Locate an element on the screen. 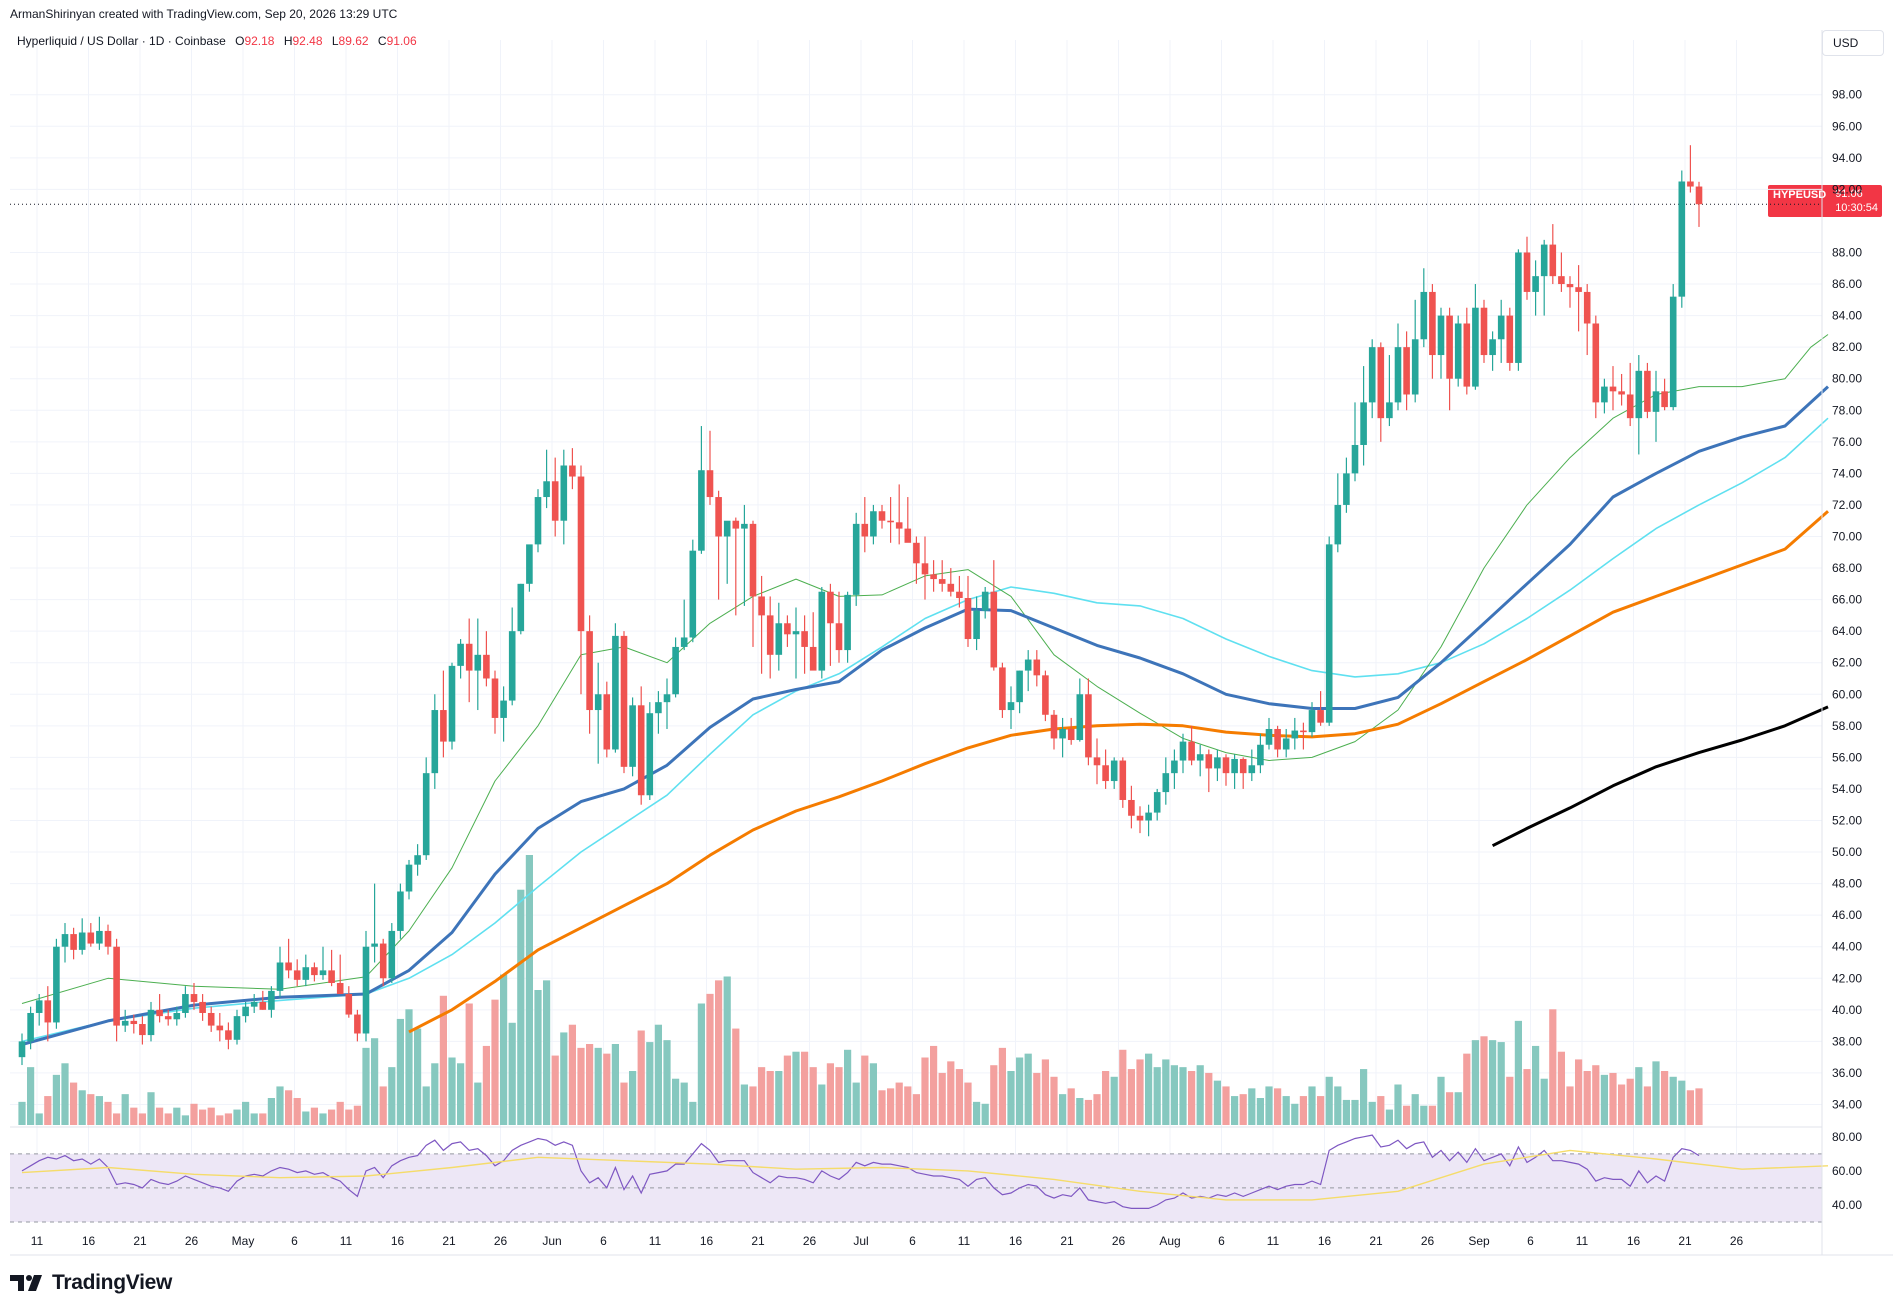  y-tick-label: 76.00 is located at coordinates (1847, 442).